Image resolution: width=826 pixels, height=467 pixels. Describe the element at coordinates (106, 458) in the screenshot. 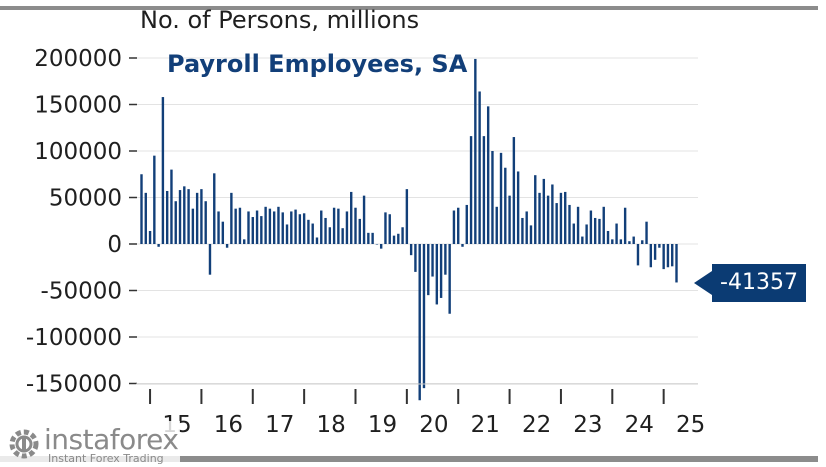

I see `watermark-tagline: Instant Forex Trading` at that location.